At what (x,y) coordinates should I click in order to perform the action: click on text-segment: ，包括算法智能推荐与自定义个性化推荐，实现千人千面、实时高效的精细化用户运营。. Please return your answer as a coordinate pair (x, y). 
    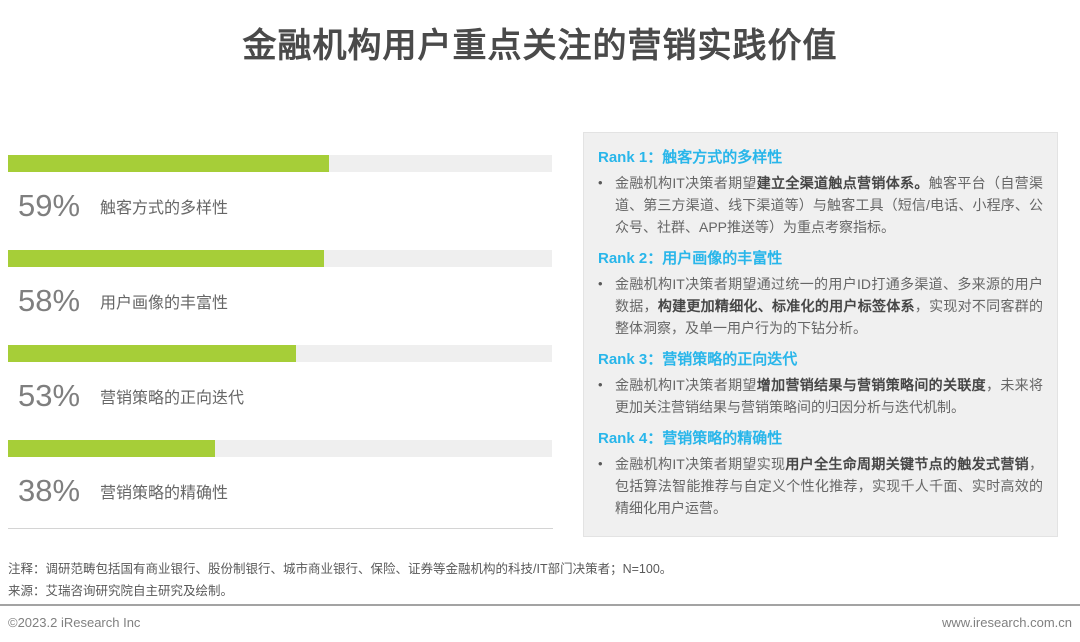
    Looking at the image, I should click on (829, 486).